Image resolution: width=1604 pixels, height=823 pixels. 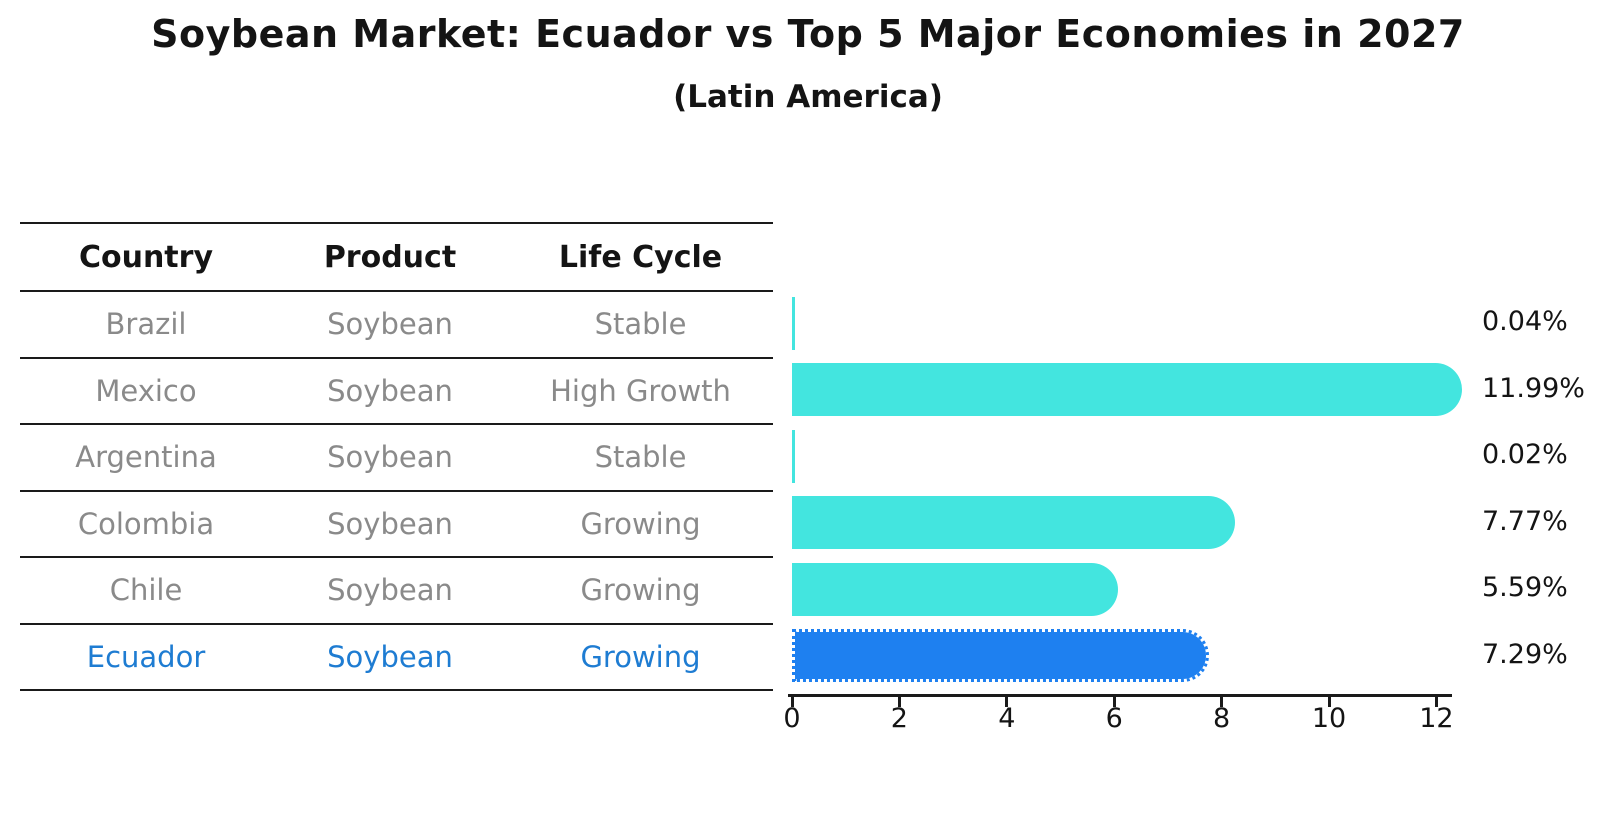 I want to click on cell-lifecycle: High Growth, so click(x=640, y=390).